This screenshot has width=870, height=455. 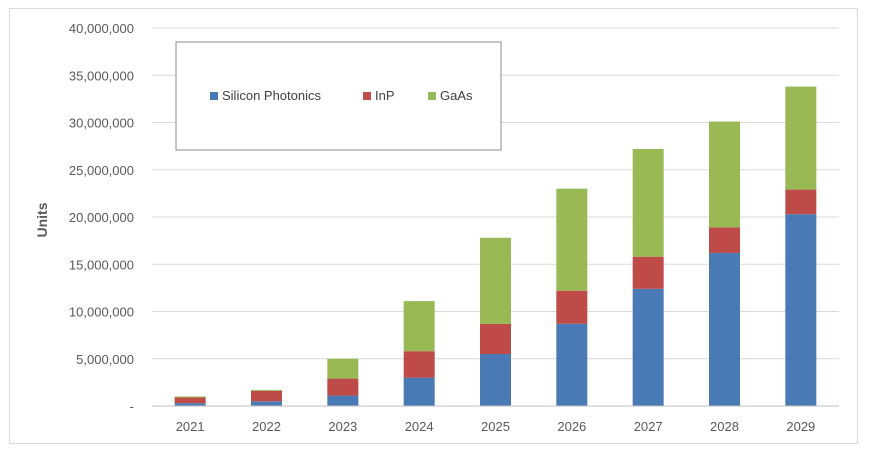 What do you see at coordinates (801, 310) in the screenshot?
I see `bar-silicon-photonics-2029` at bounding box center [801, 310].